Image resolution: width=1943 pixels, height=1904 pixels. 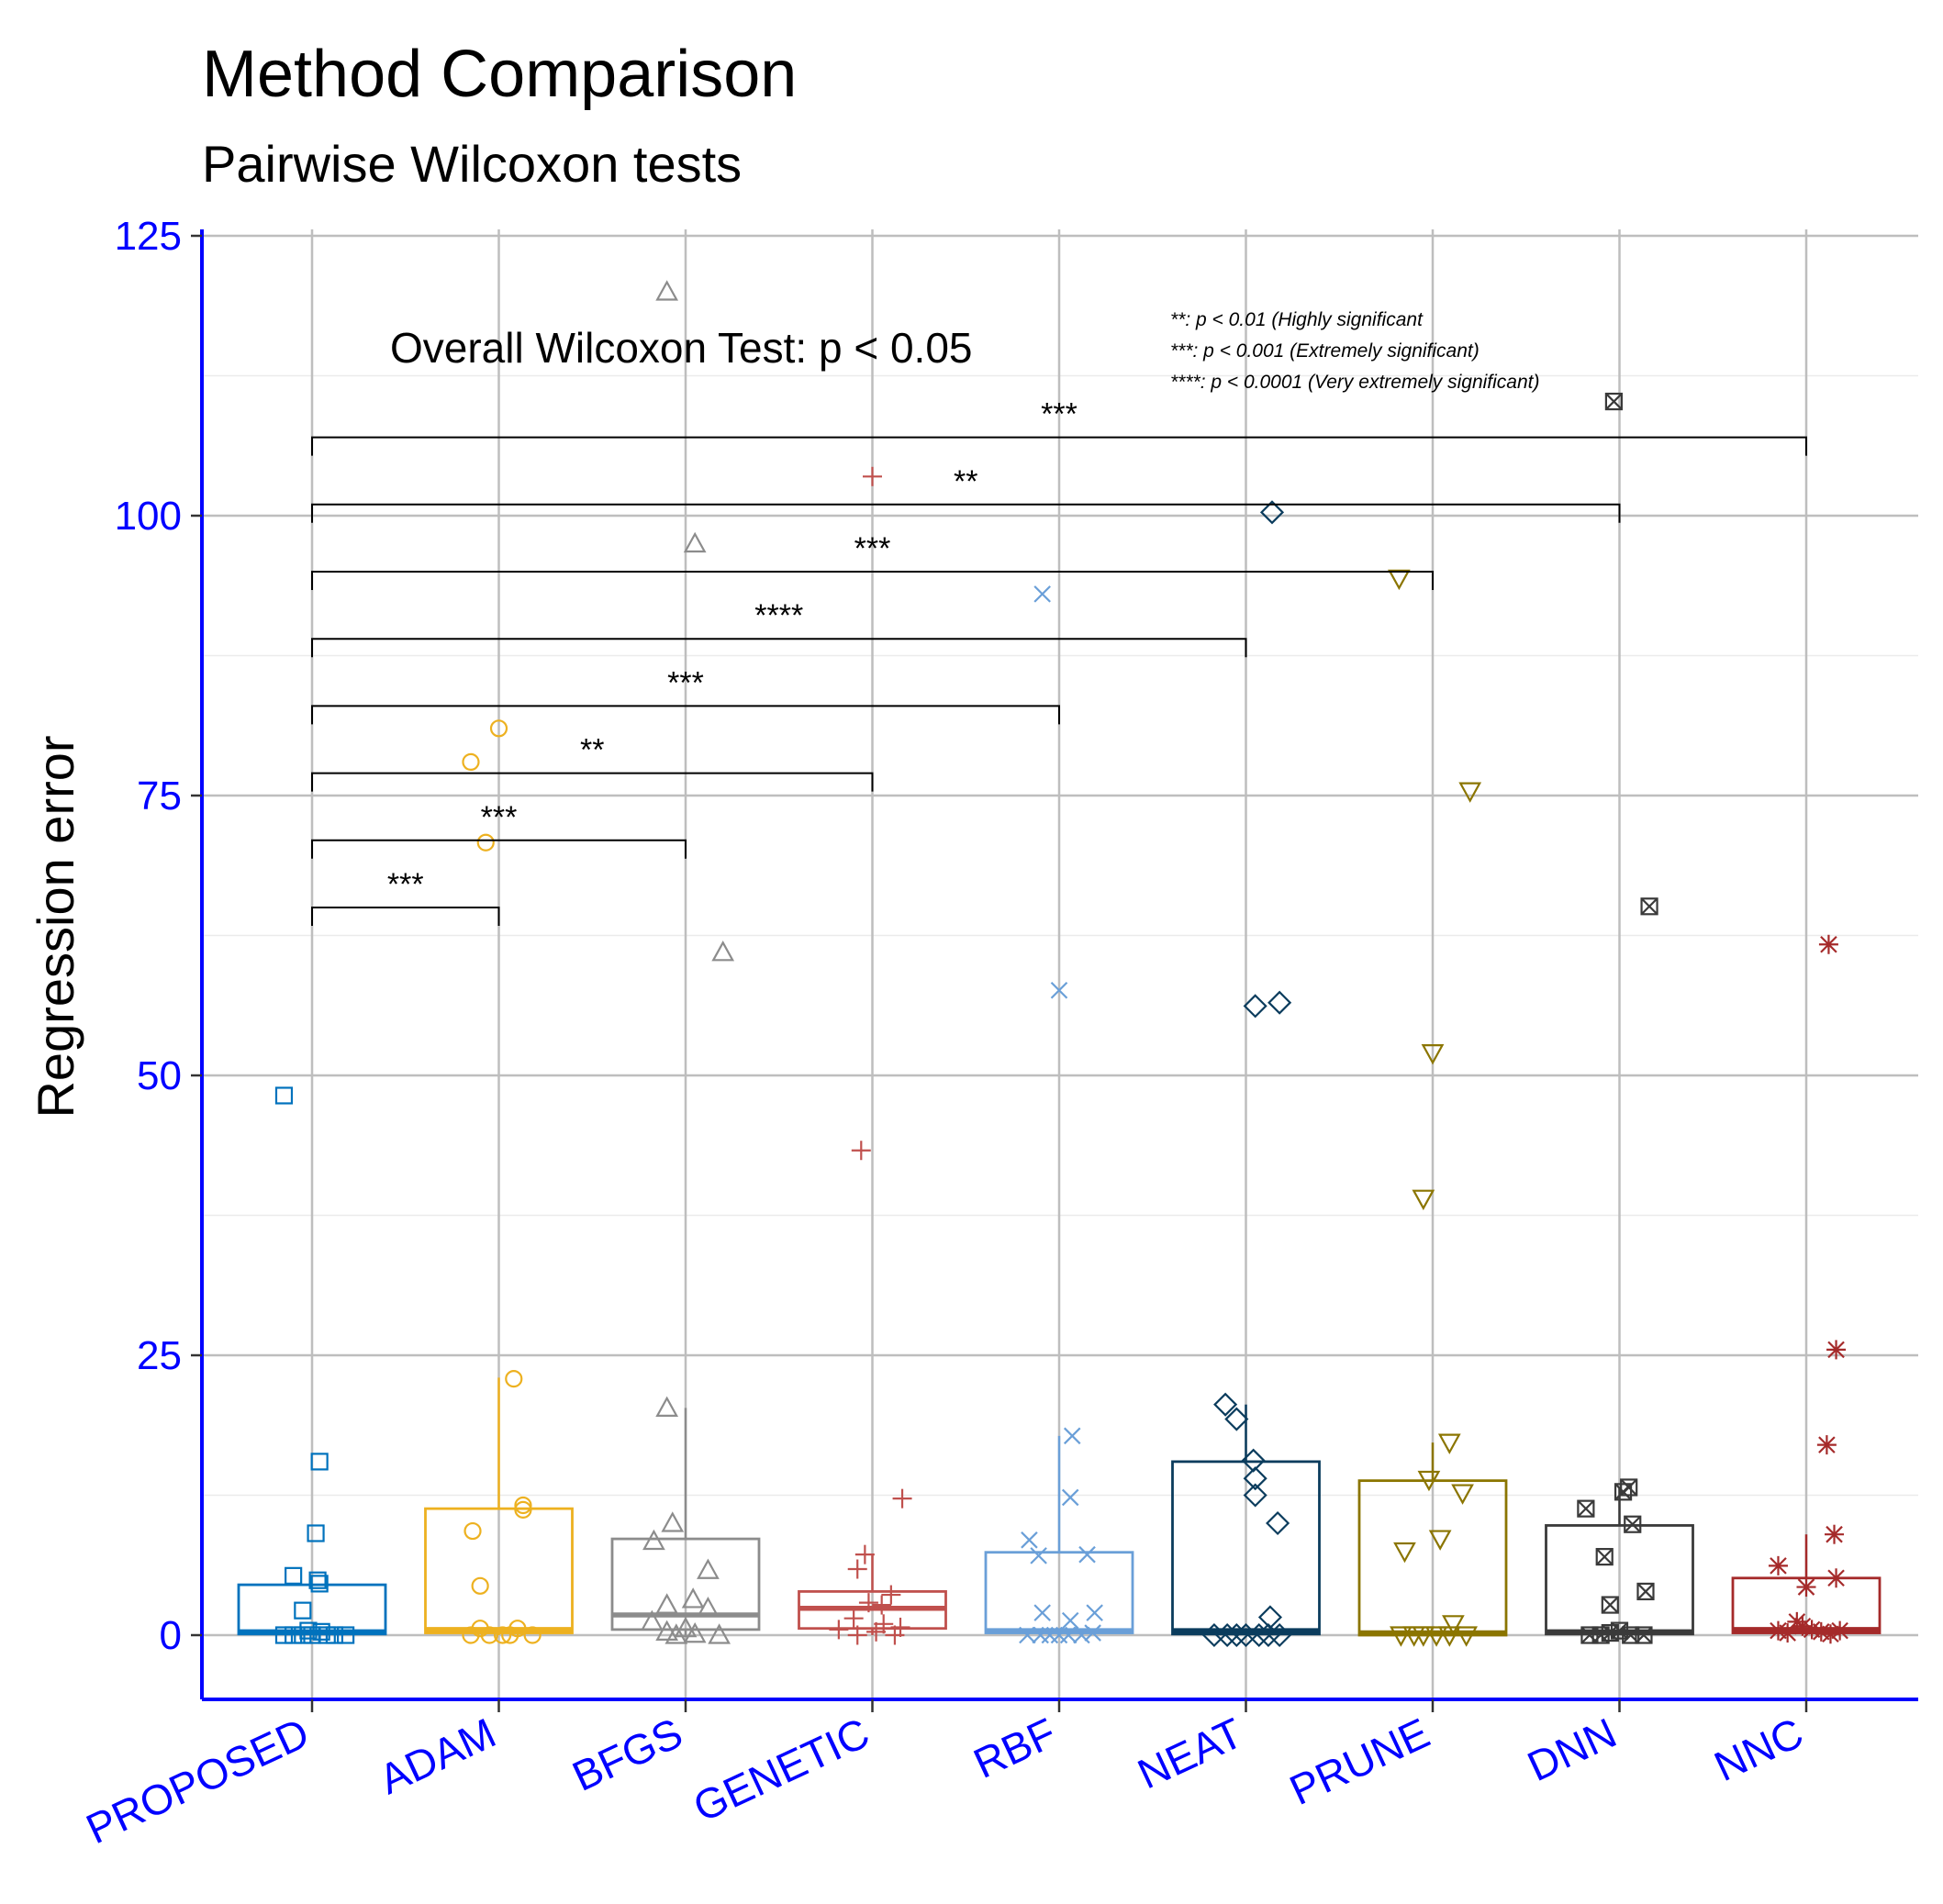 What do you see at coordinates (160, 1075) in the screenshot?
I see `y-tick-label: 50` at bounding box center [160, 1075].